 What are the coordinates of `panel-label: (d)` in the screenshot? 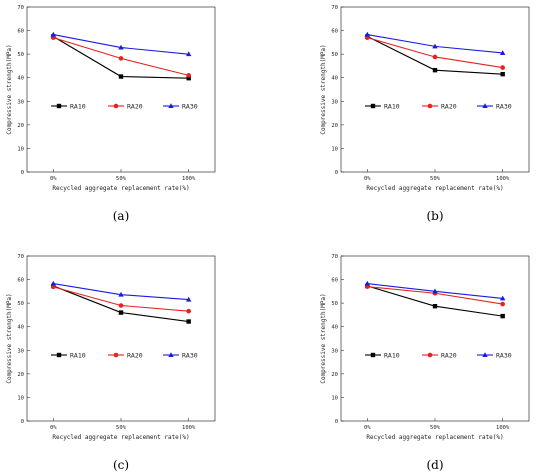 It's located at (434, 465).